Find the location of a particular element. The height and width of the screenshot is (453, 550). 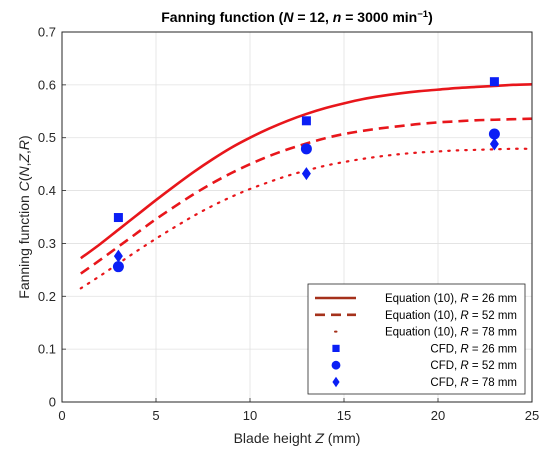

x-tick-label: 10 is located at coordinates (250, 415).